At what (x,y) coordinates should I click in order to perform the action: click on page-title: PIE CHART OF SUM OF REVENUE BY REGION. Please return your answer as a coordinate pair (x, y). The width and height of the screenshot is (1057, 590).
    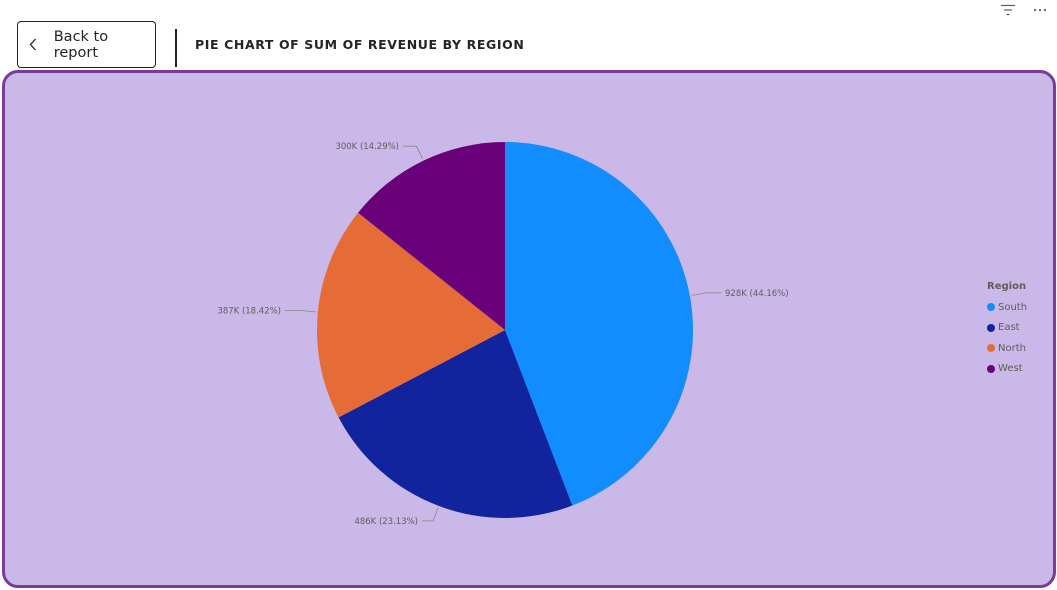
    Looking at the image, I should click on (360, 44).